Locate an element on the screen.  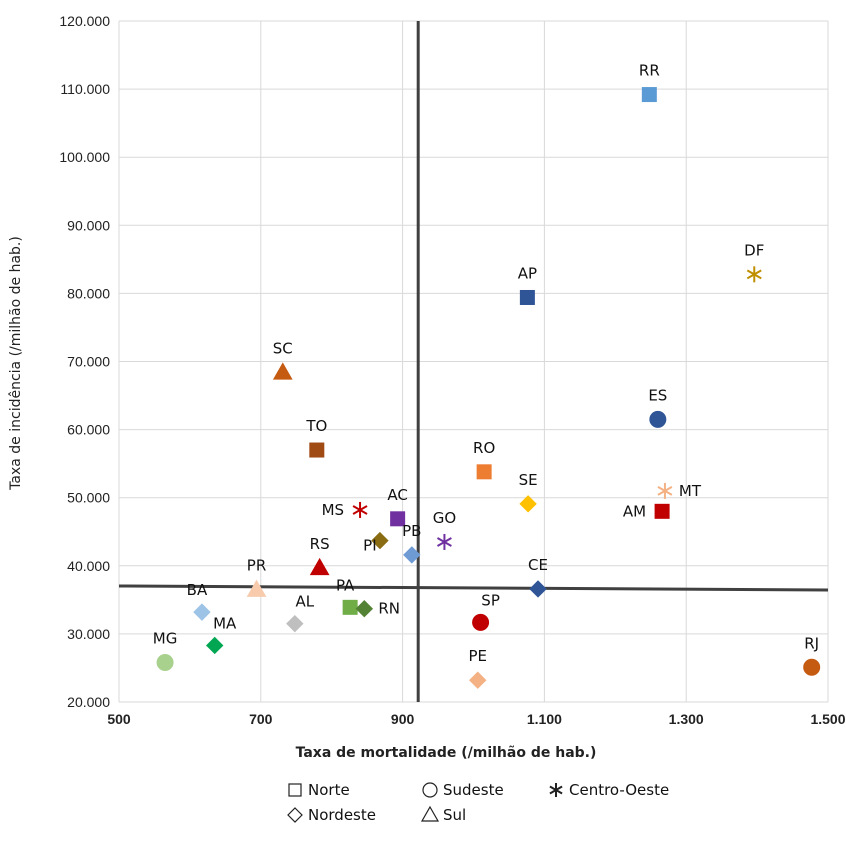
point-label-rj: RJ is located at coordinates (811, 643).